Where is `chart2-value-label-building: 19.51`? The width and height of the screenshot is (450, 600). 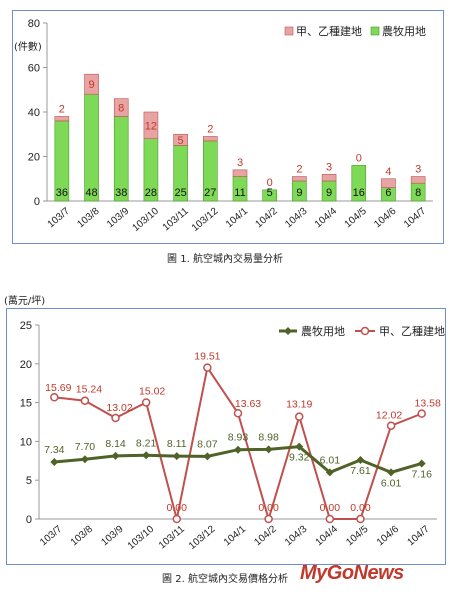
chart2-value-label-building: 19.51 is located at coordinates (207, 357).